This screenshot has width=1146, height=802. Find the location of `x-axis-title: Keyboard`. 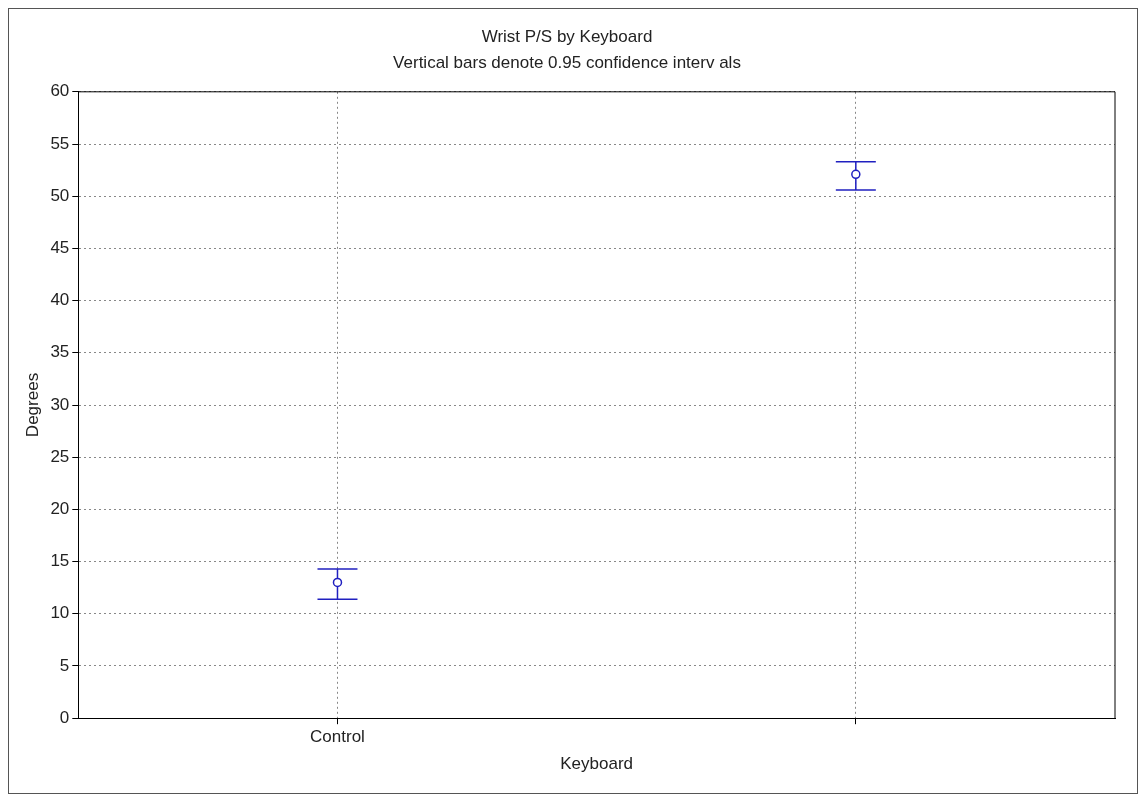

x-axis-title: Keyboard is located at coordinates (597, 764).